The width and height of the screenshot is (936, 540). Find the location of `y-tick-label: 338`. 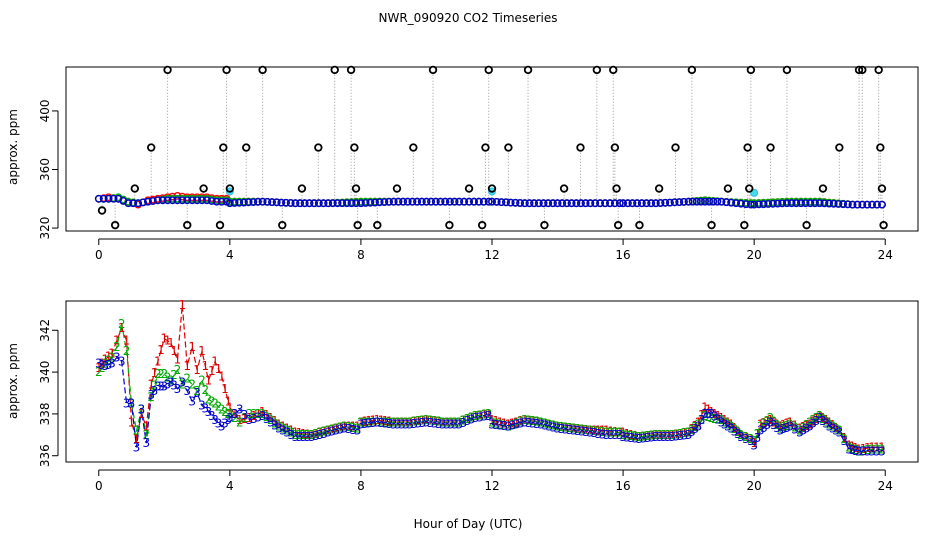

y-tick-label: 338 is located at coordinates (45, 413).